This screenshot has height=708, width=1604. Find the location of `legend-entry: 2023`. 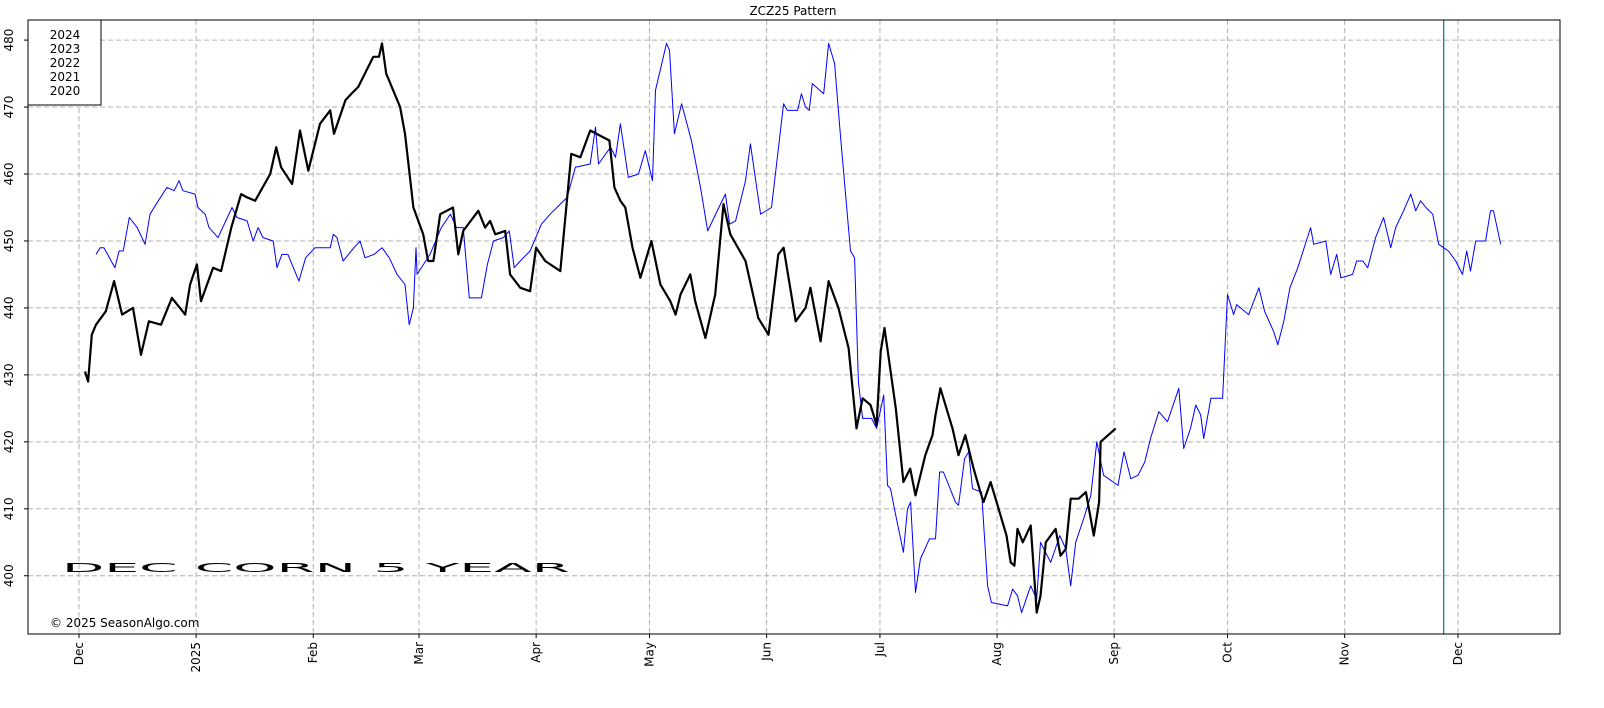

legend-entry: 2023 is located at coordinates (65, 49).